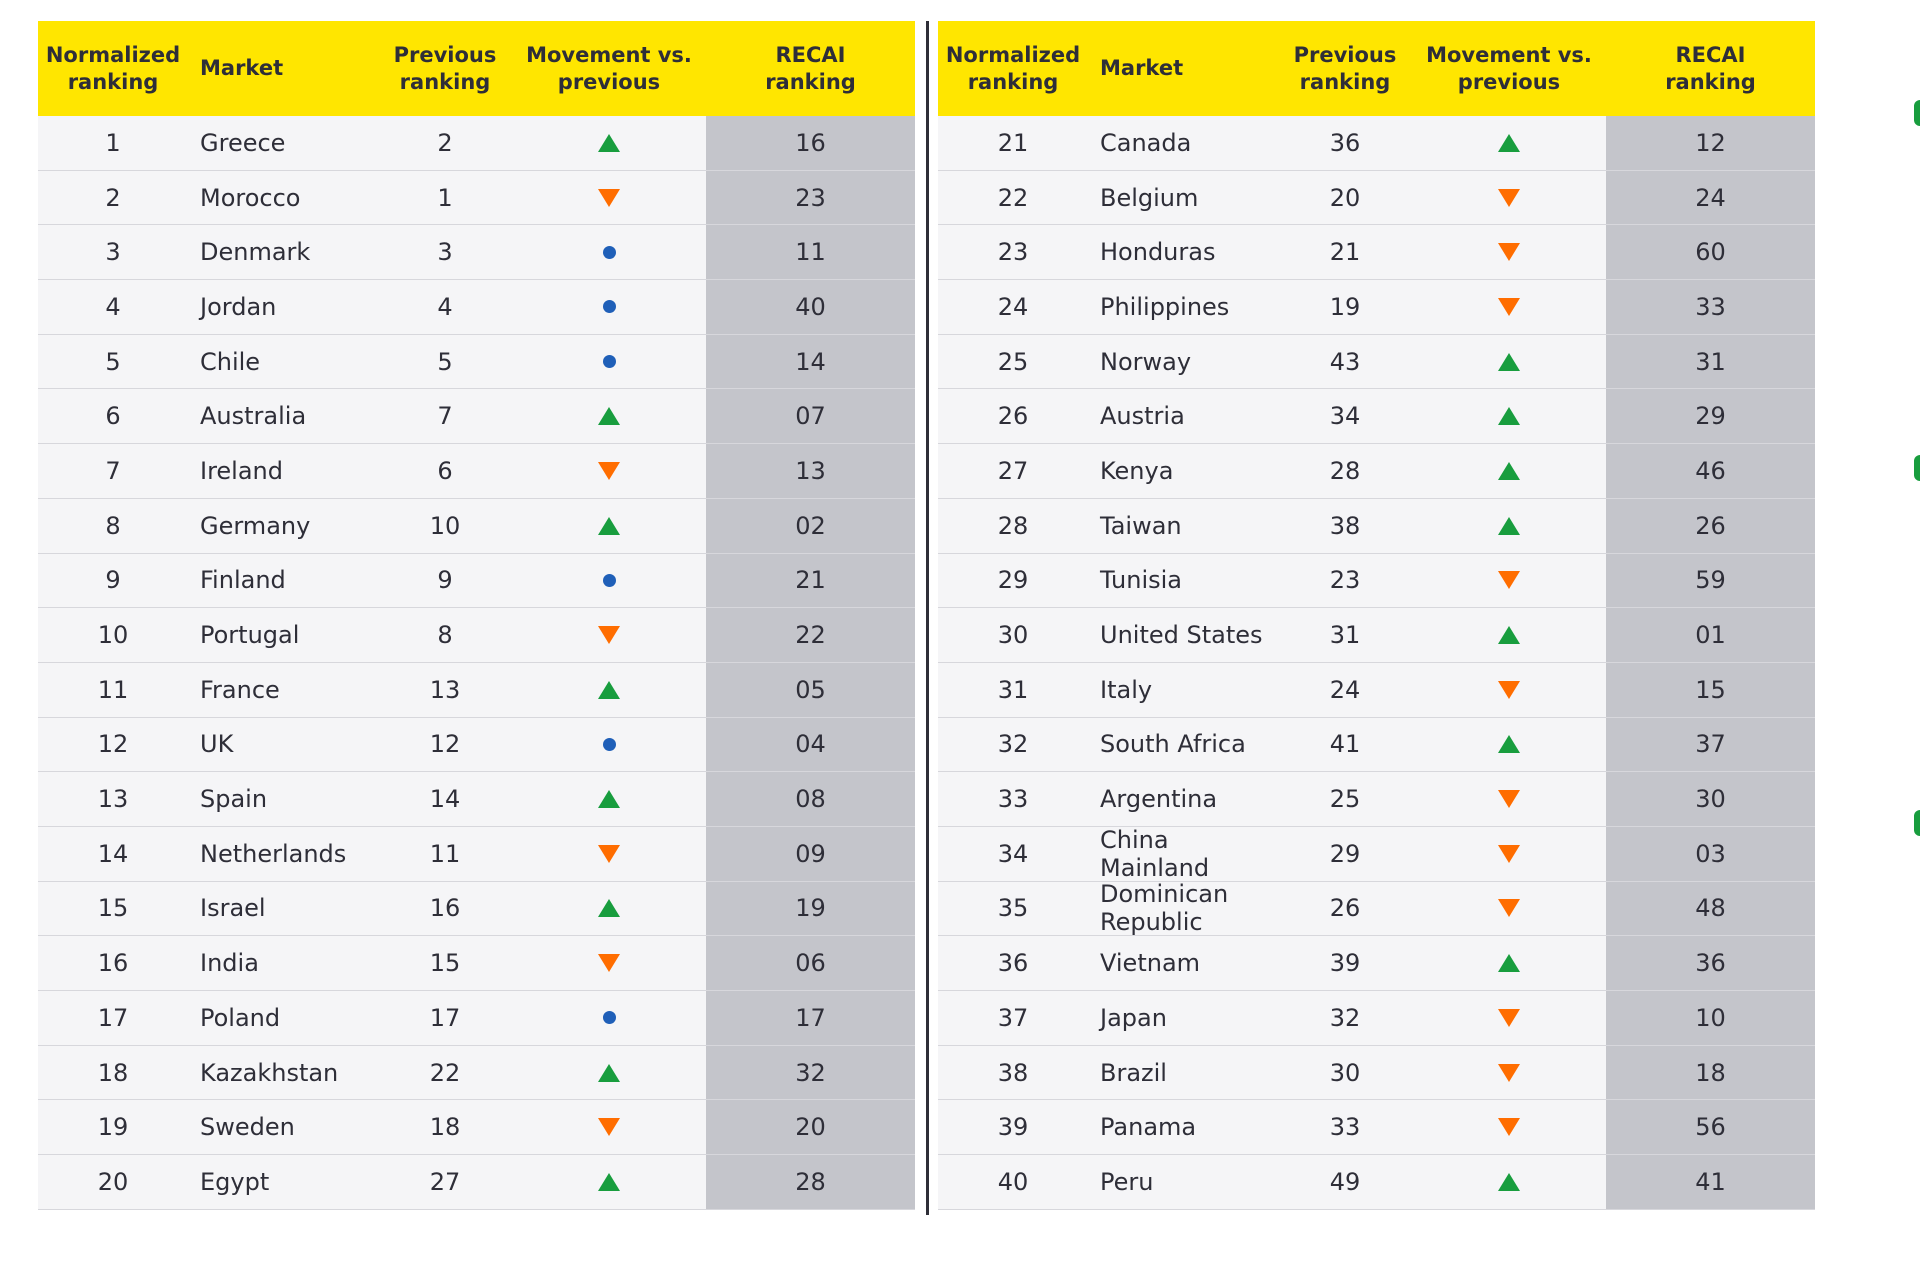 The width and height of the screenshot is (1920, 1262). What do you see at coordinates (810, 744) in the screenshot?
I see `cell-recai-ranking: 04` at bounding box center [810, 744].